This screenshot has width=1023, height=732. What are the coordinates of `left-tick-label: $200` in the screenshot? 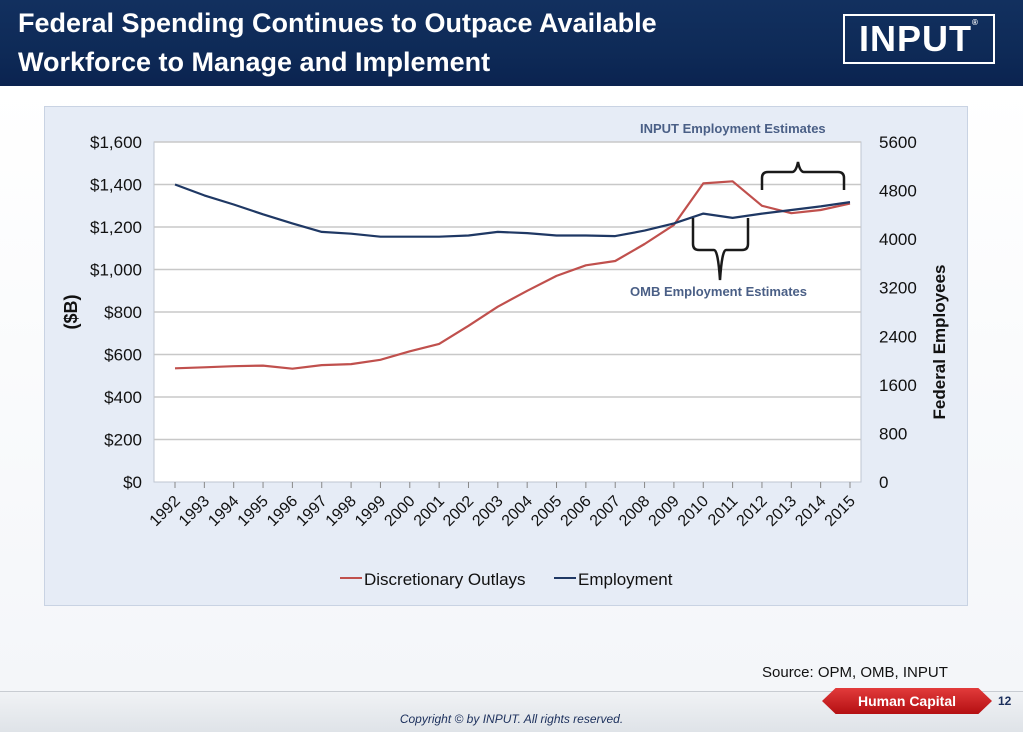 It's located at (123, 440).